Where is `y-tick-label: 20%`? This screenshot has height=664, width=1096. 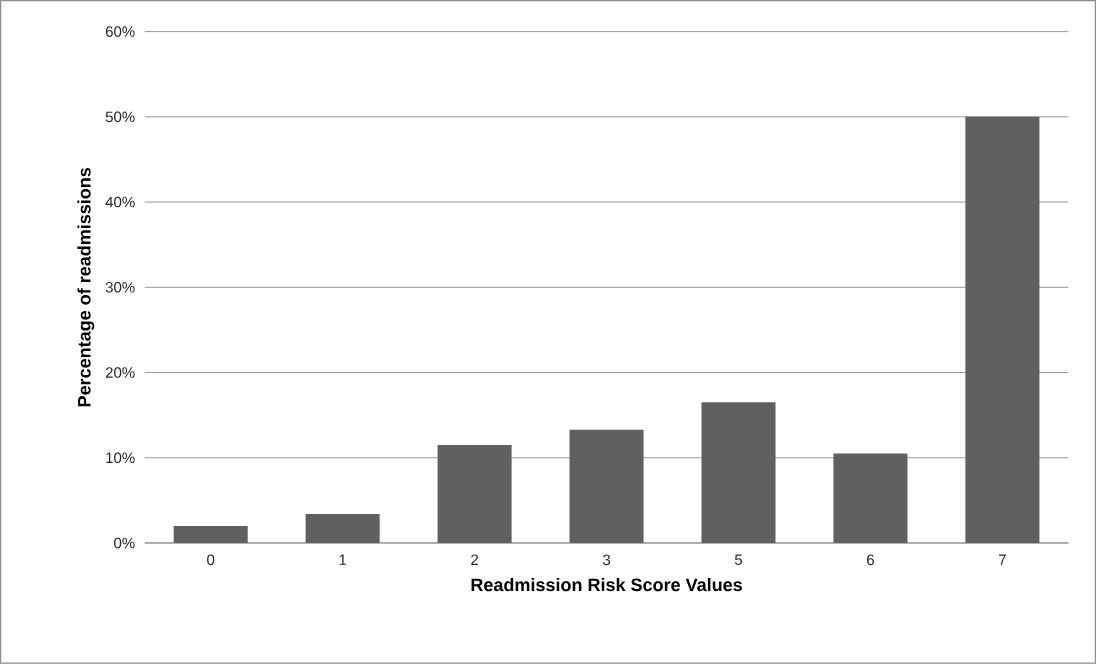 y-tick-label: 20% is located at coordinates (120, 372).